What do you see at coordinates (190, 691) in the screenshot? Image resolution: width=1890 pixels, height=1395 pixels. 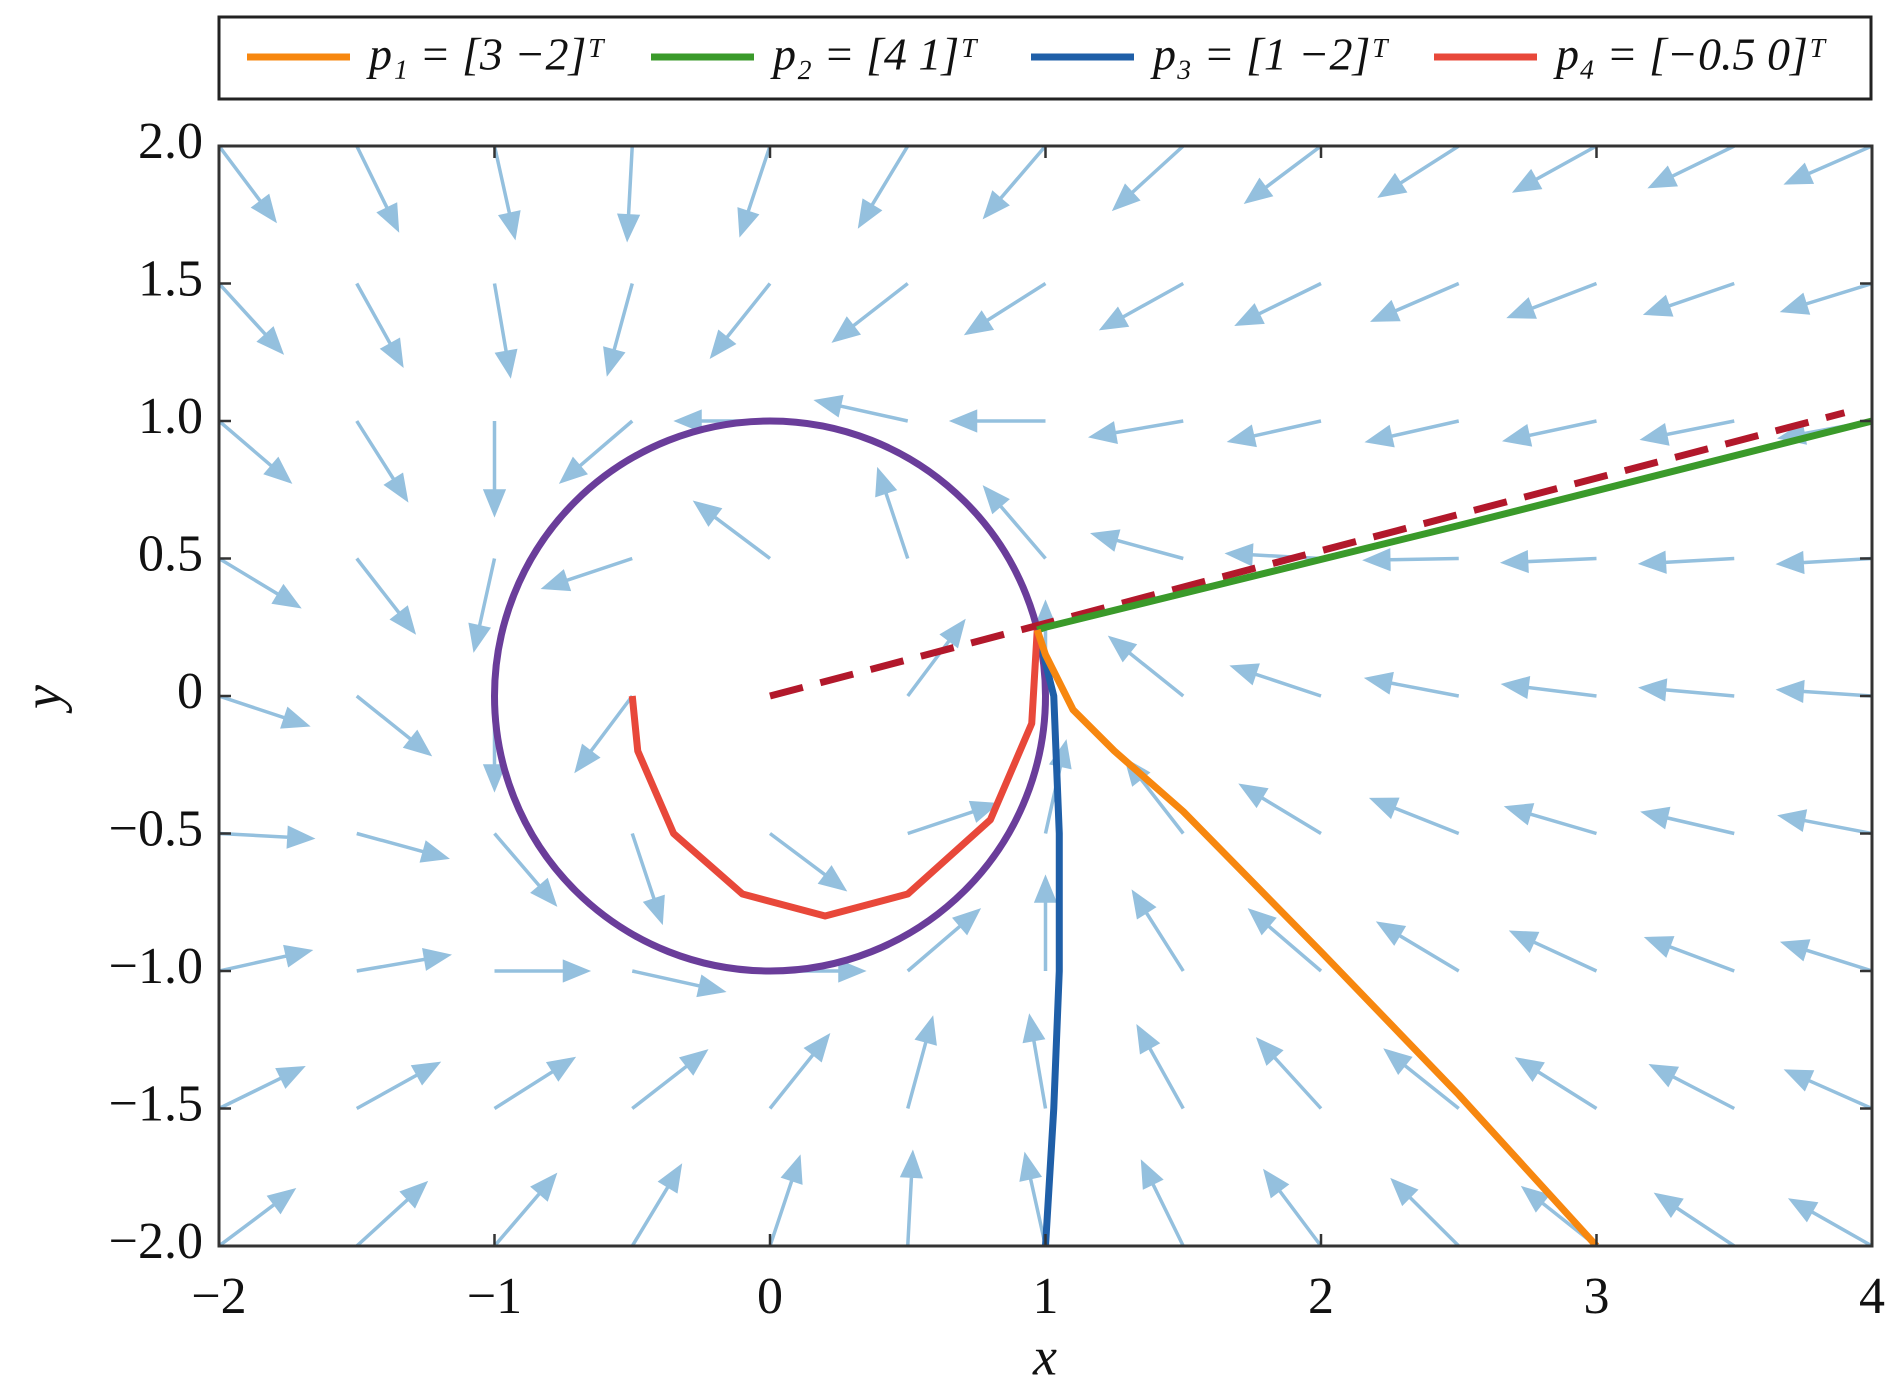 I see `y-tick-label: 0` at bounding box center [190, 691].